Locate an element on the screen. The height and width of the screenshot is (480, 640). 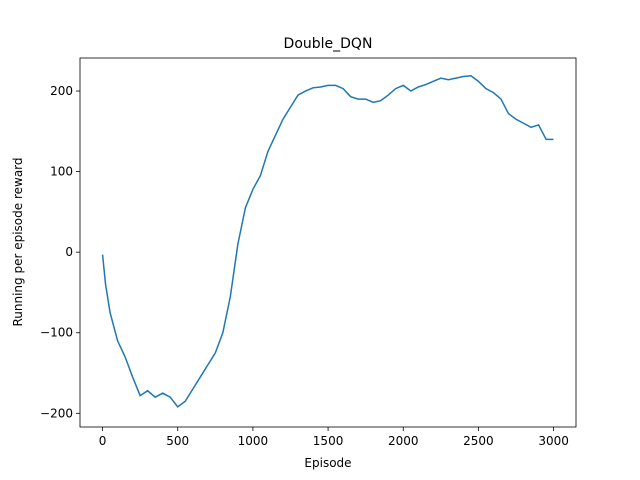
y-tick-label: −200 is located at coordinates (56, 413).